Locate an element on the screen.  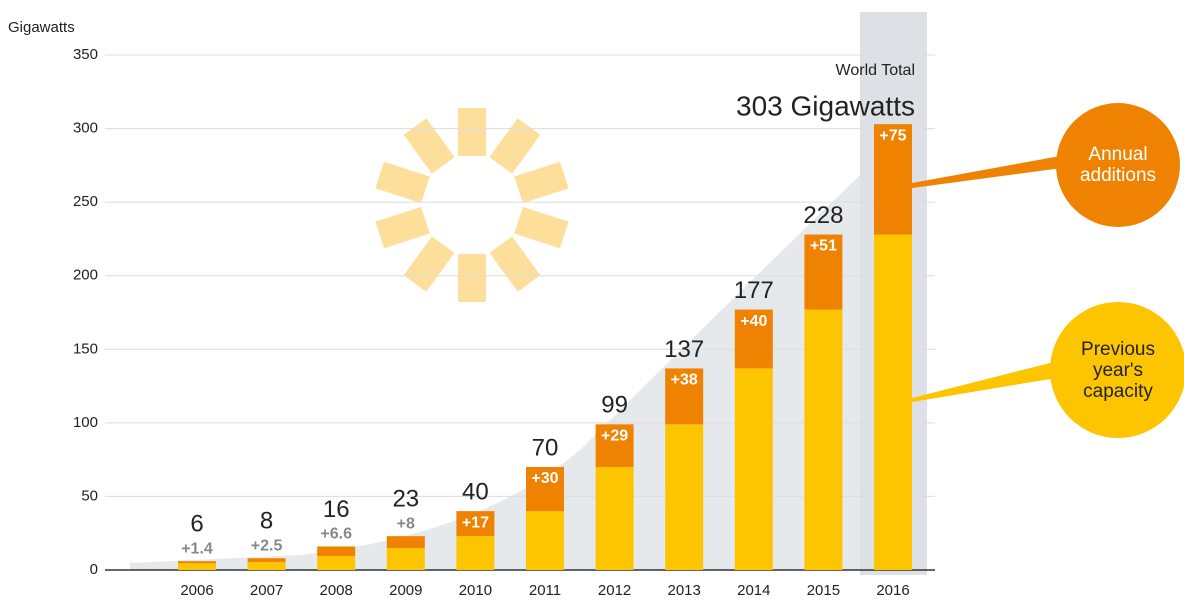
x-tick-label: 2006 is located at coordinates (196, 590).